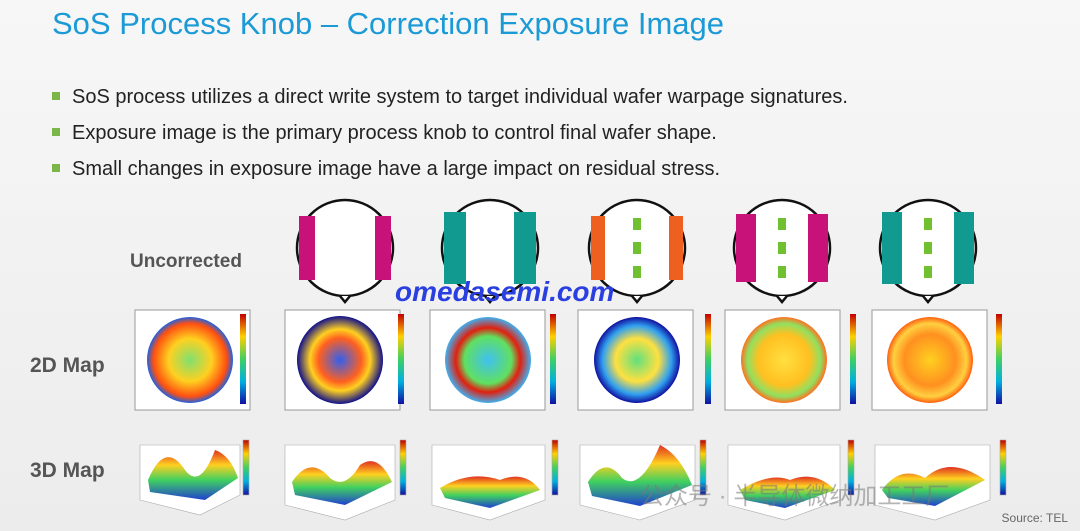 The height and width of the screenshot is (531, 1080). What do you see at coordinates (186, 261) in the screenshot?
I see `row-label: Uncorrected` at bounding box center [186, 261].